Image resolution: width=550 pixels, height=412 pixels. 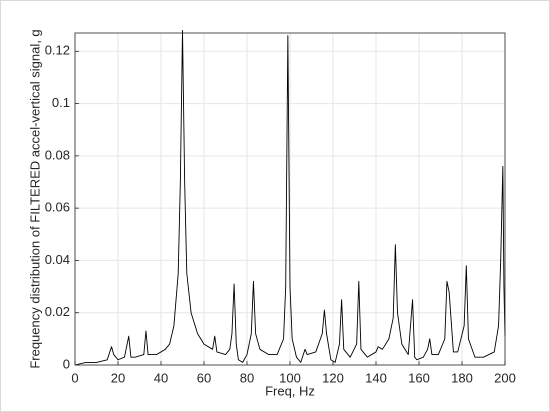 I want to click on y-tick-label: 0.12, so click(x=57, y=50).